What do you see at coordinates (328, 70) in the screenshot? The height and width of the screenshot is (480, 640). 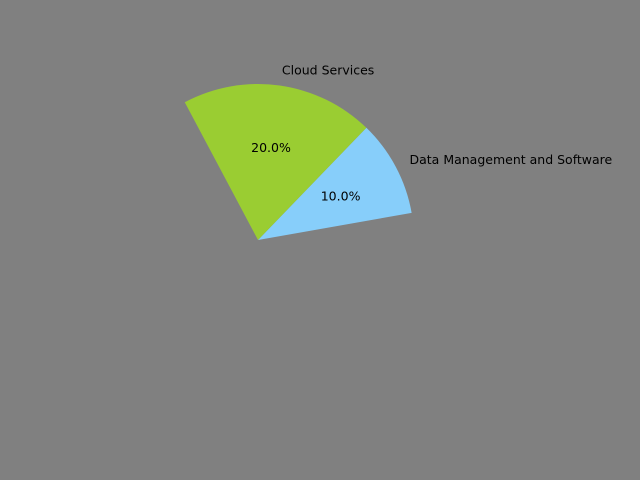 I see `pie-slice-category-label: Cloud Services` at bounding box center [328, 70].